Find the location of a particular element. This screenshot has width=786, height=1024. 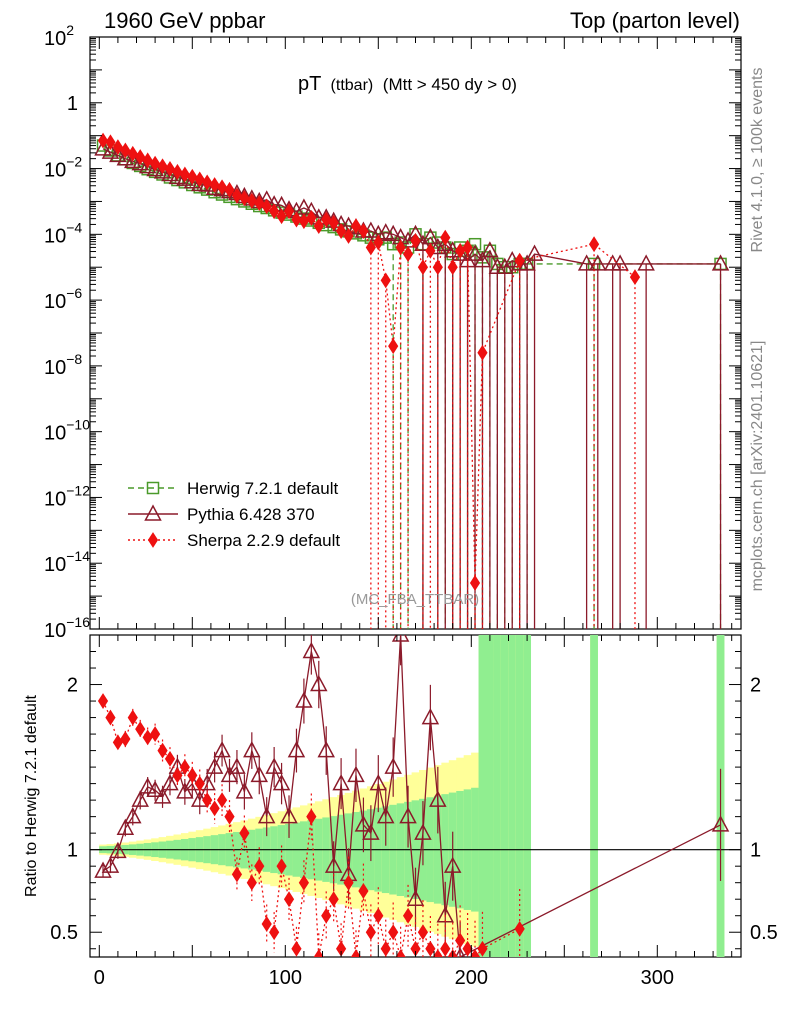

main-y-tick-label: 1 is located at coordinates (72, 104).